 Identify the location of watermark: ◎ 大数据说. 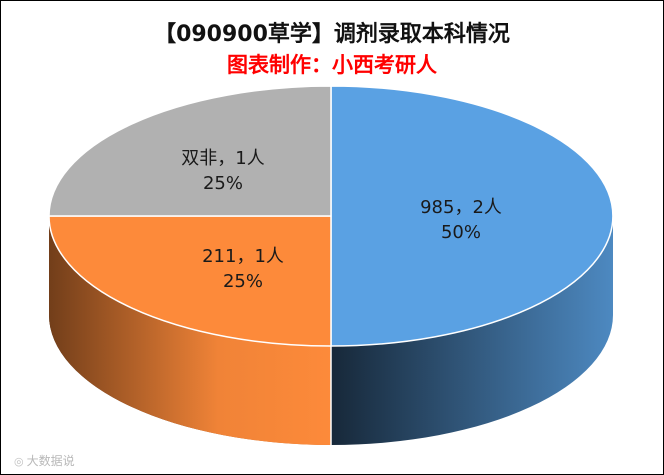
(44, 460).